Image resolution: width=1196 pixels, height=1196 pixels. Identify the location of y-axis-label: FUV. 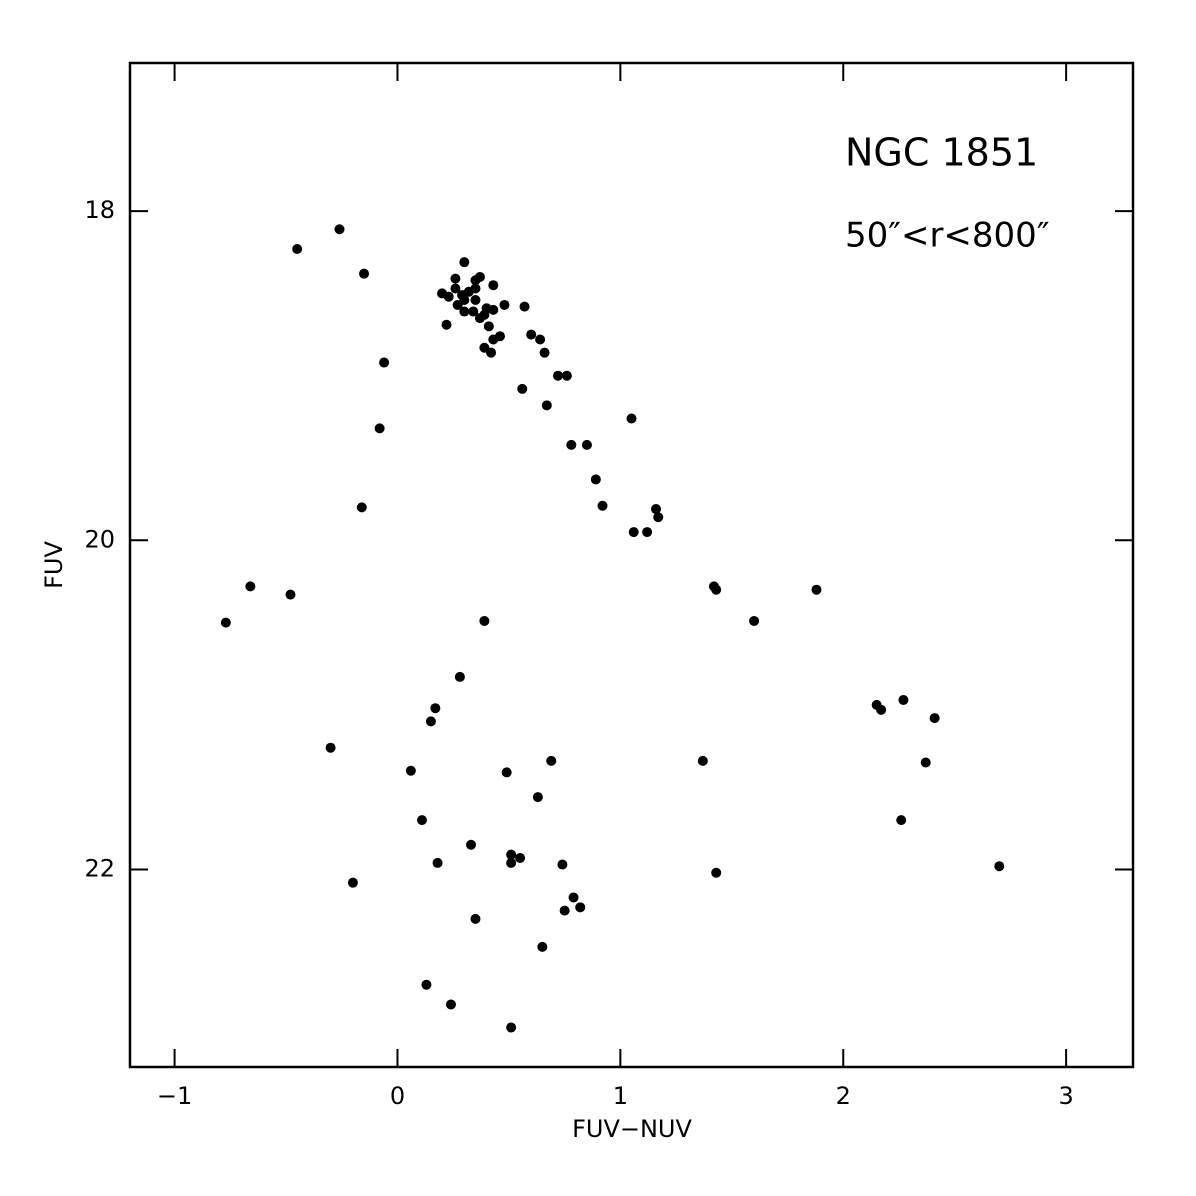
(54, 565).